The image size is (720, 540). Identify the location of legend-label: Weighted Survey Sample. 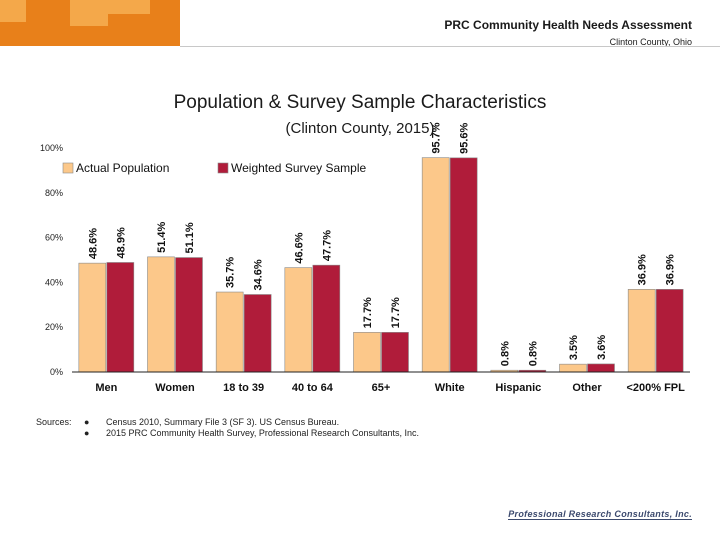
(299, 168).